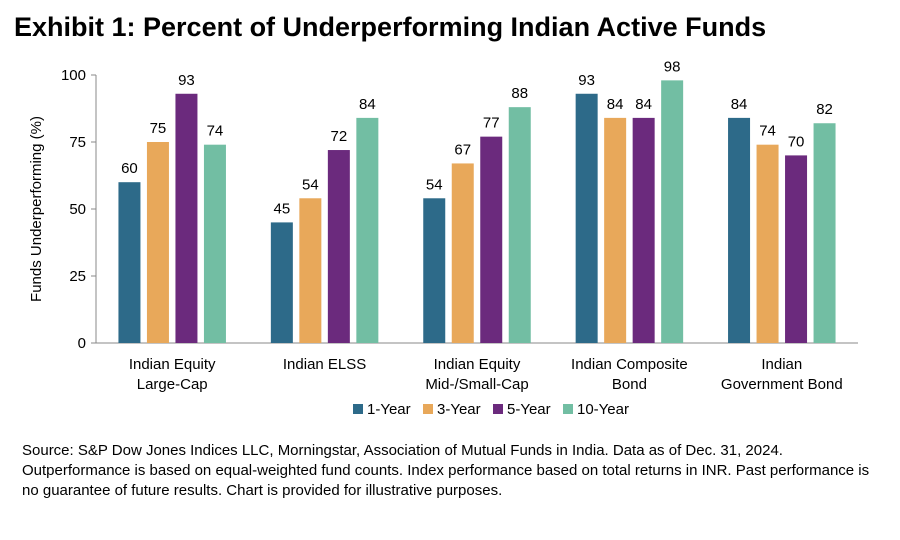 The height and width of the screenshot is (540, 900). What do you see at coordinates (476, 374) in the screenshot?
I see `category-label: Indian Equity Mid-/Small-Cap` at bounding box center [476, 374].